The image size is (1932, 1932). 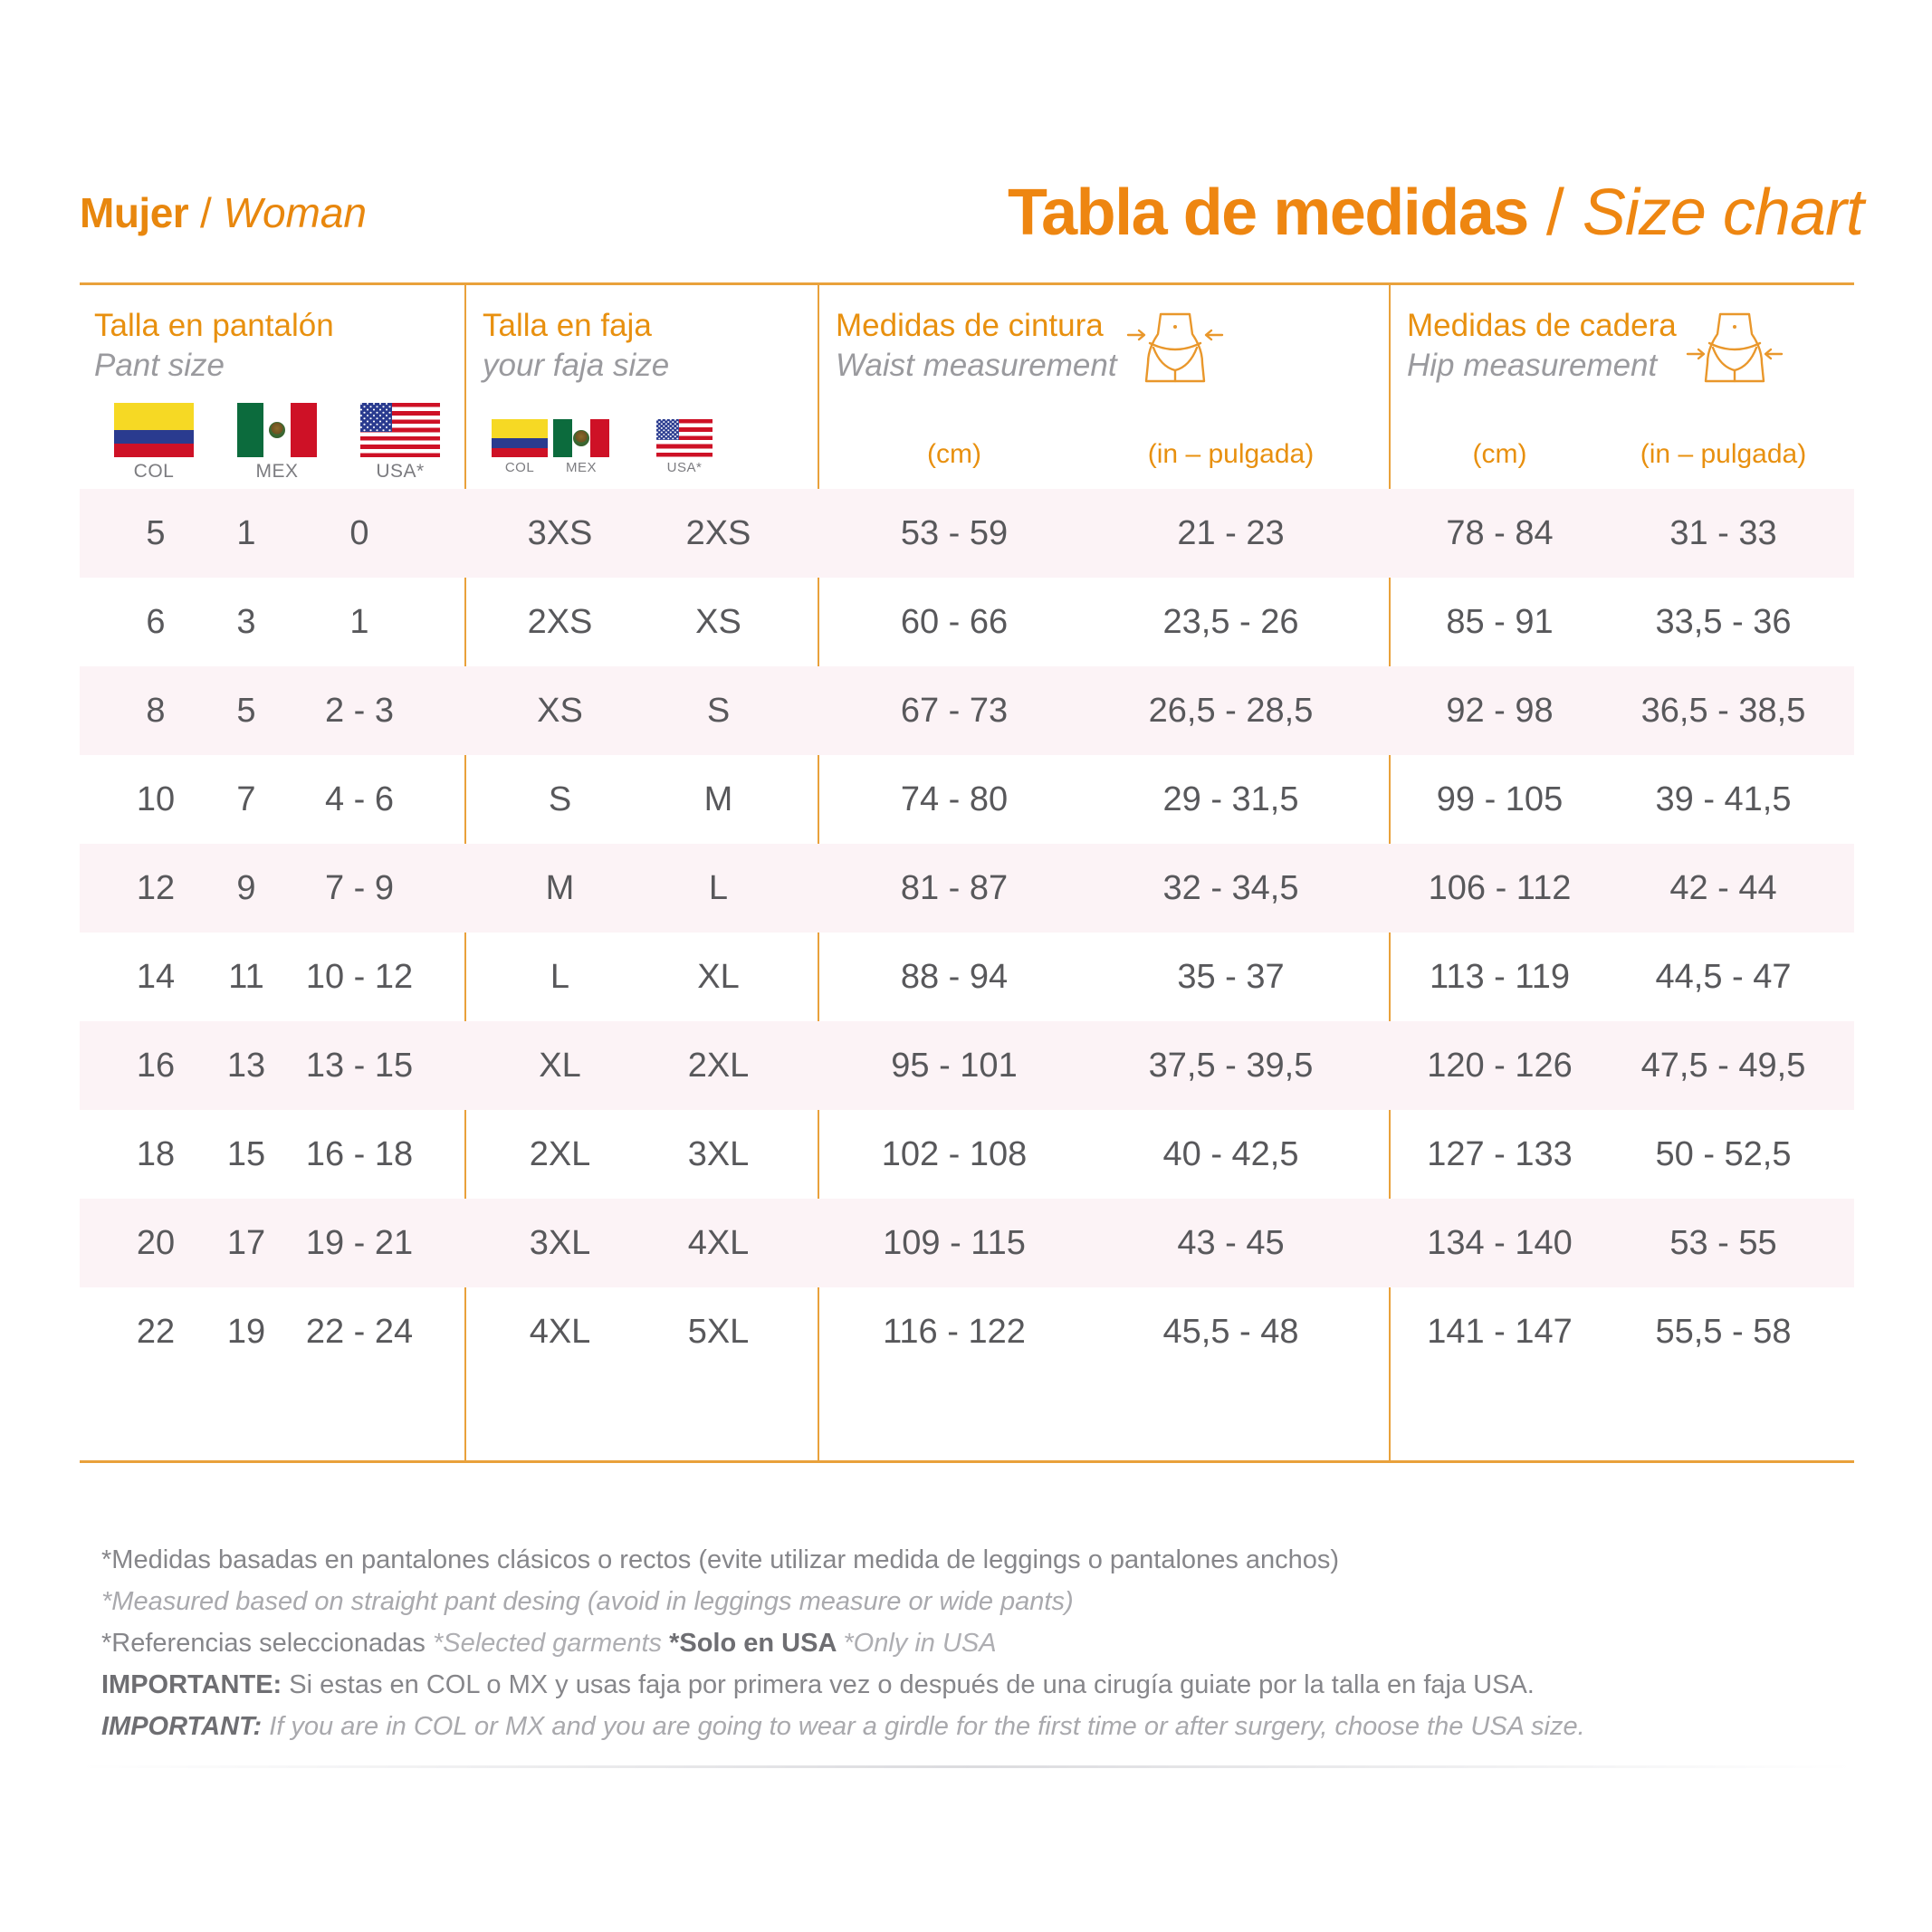 I want to click on table-cell-faja-colmex: L, so click(x=560, y=977).